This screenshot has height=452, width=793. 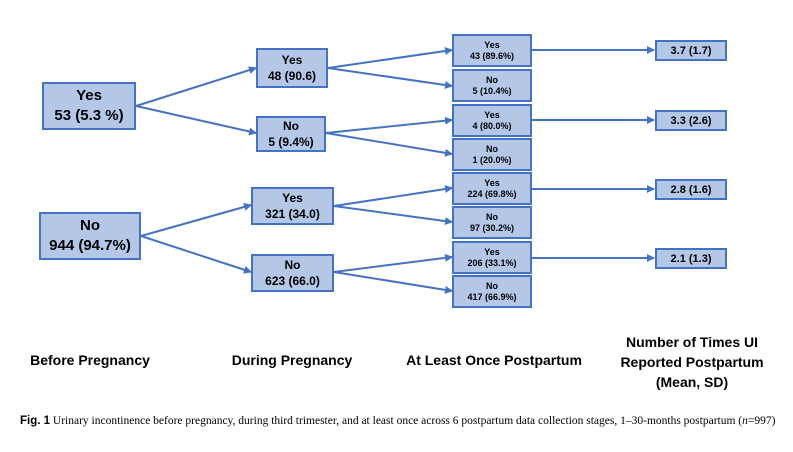 What do you see at coordinates (292, 76) in the screenshot?
I see `during-yes-value: 48 (90.6)` at bounding box center [292, 76].